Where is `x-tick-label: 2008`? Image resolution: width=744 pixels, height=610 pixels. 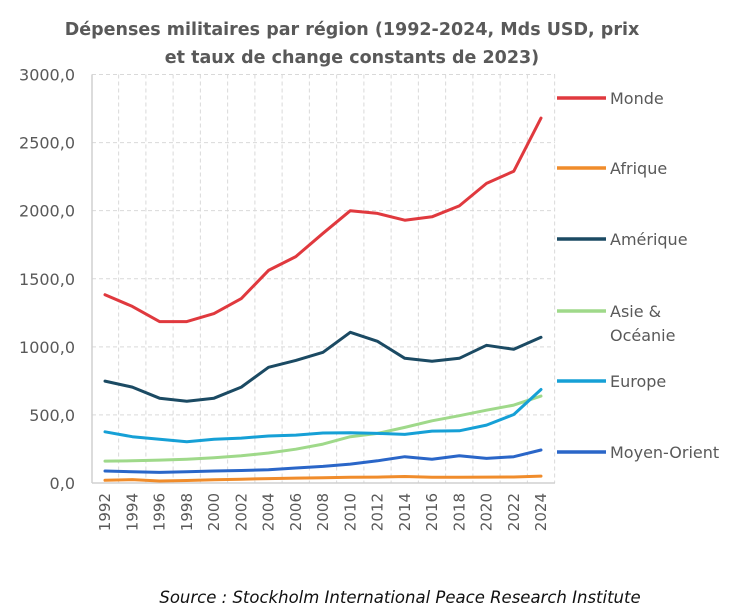
x-tick-label: 2008 is located at coordinates (323, 512).